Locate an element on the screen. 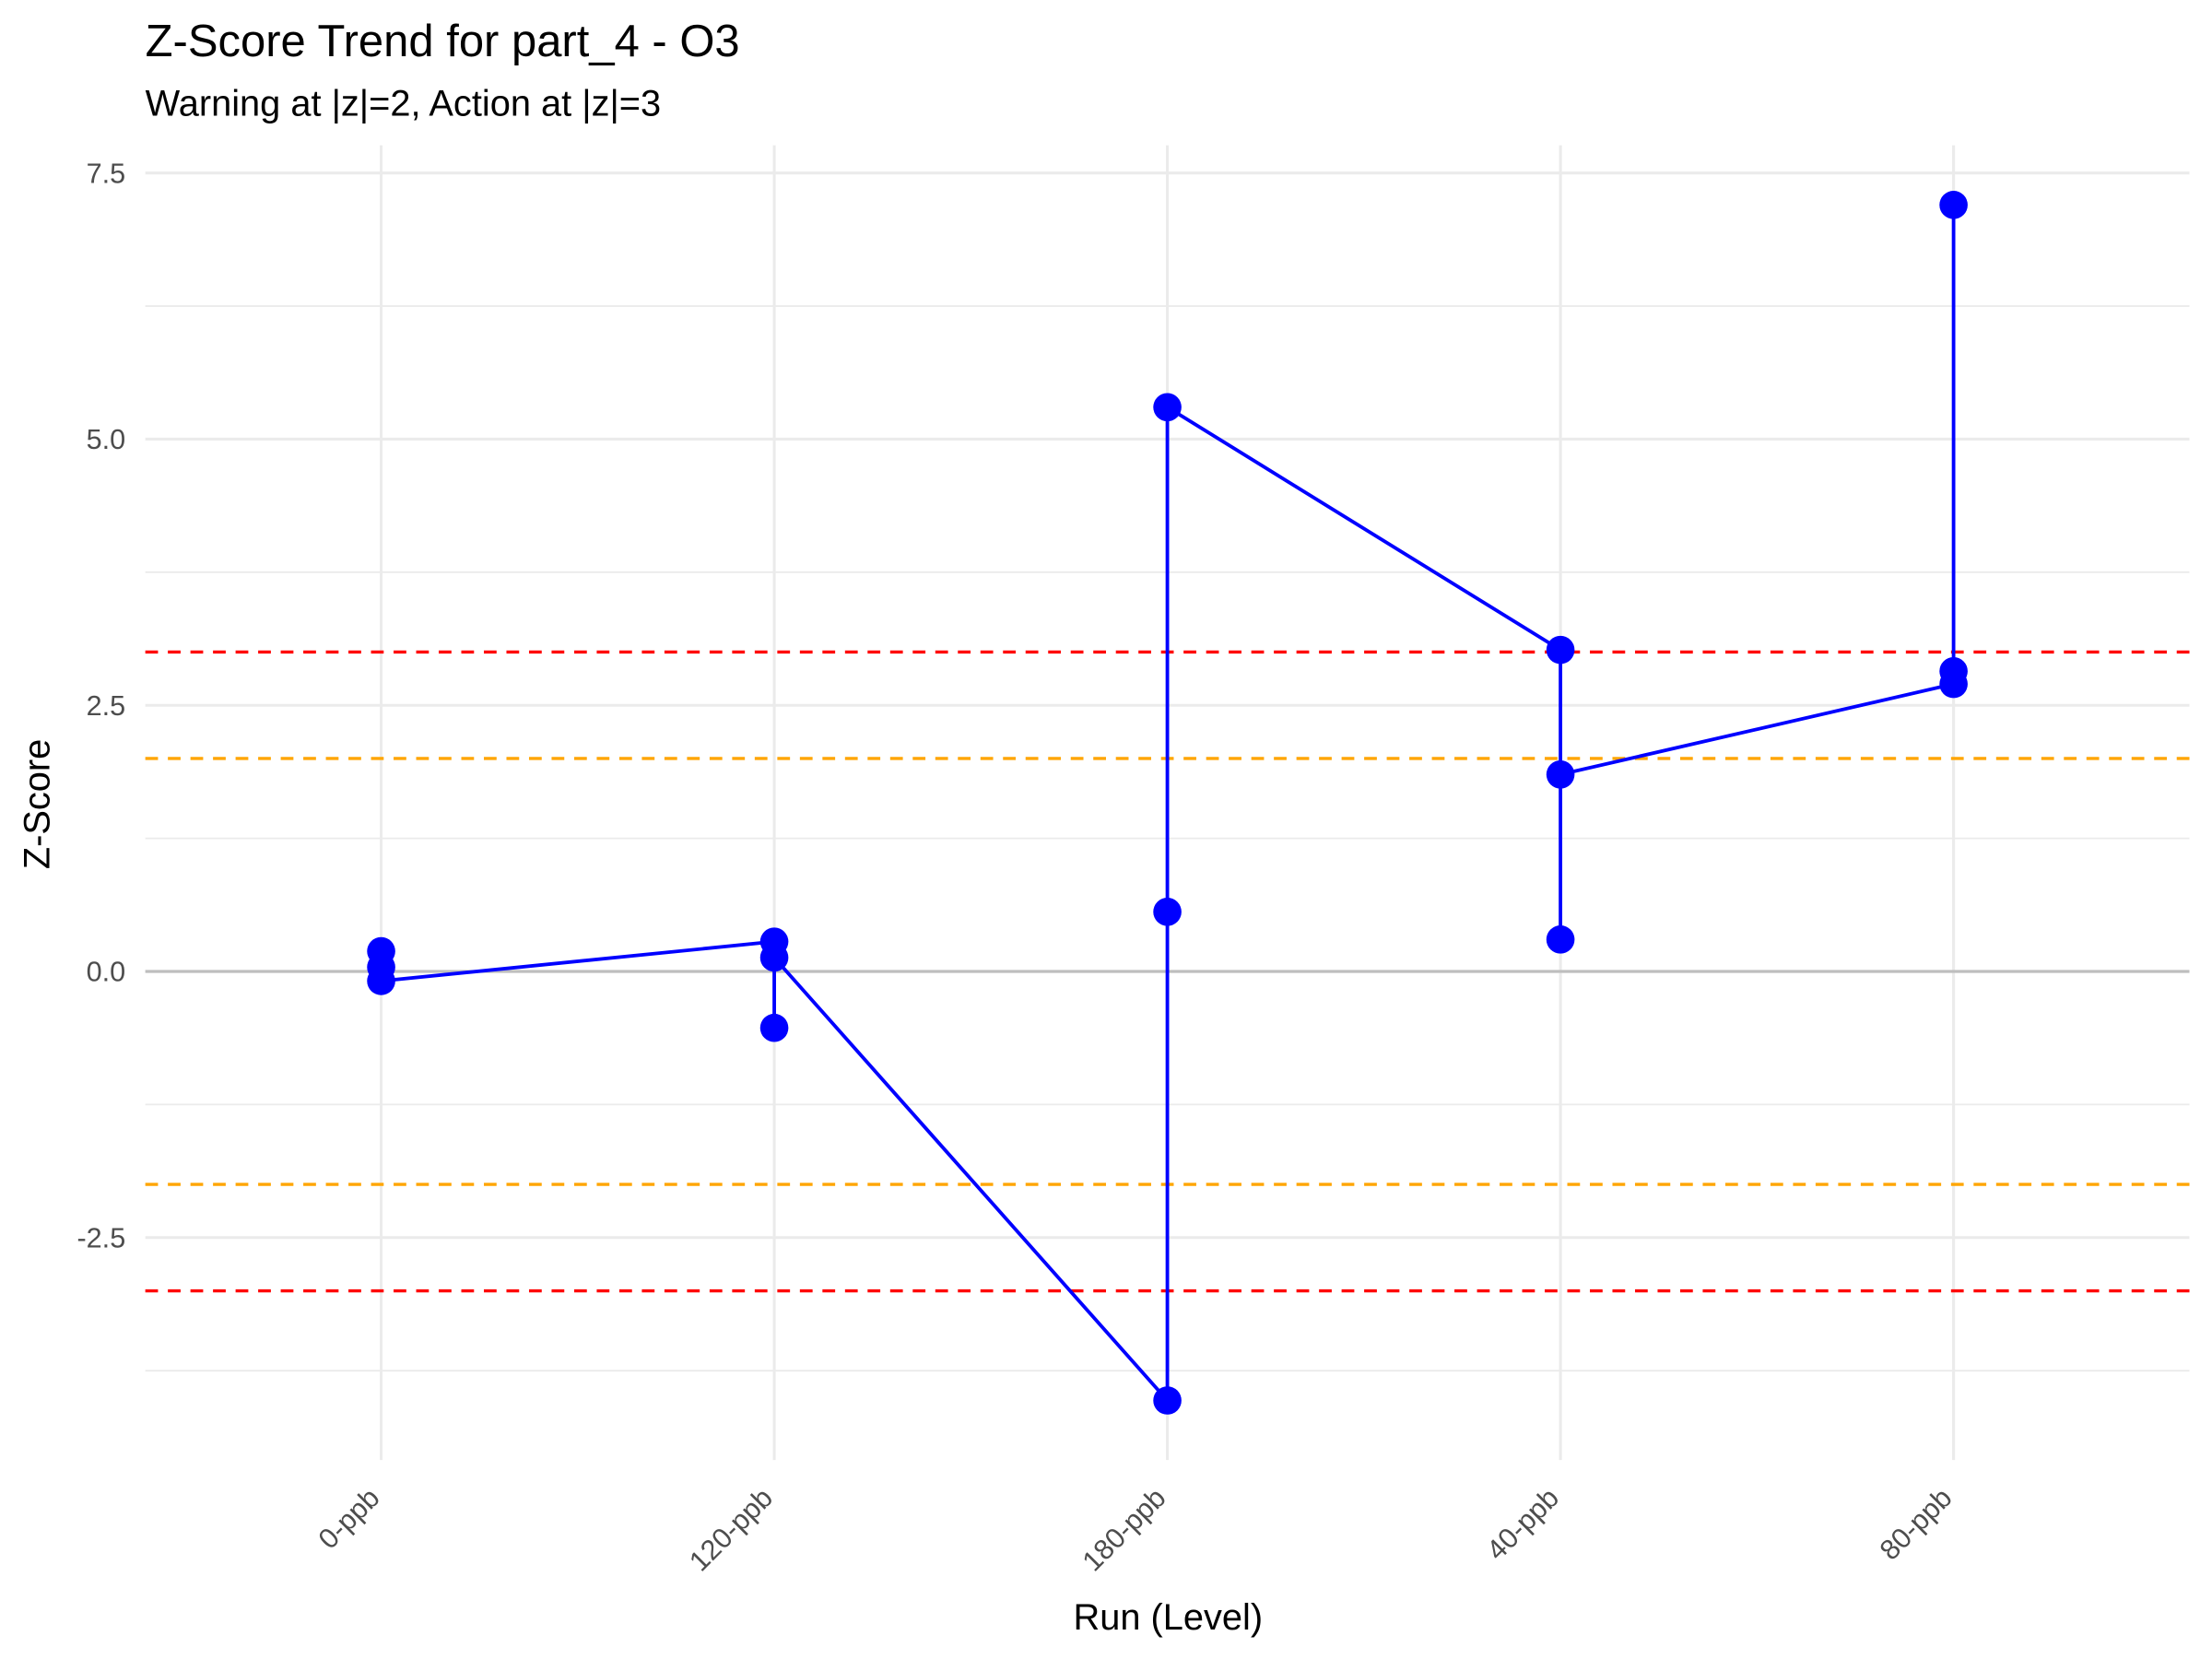 The image size is (2212, 1659). chart-title: Z-Score Trend for part_4 - O3 is located at coordinates (443, 41).